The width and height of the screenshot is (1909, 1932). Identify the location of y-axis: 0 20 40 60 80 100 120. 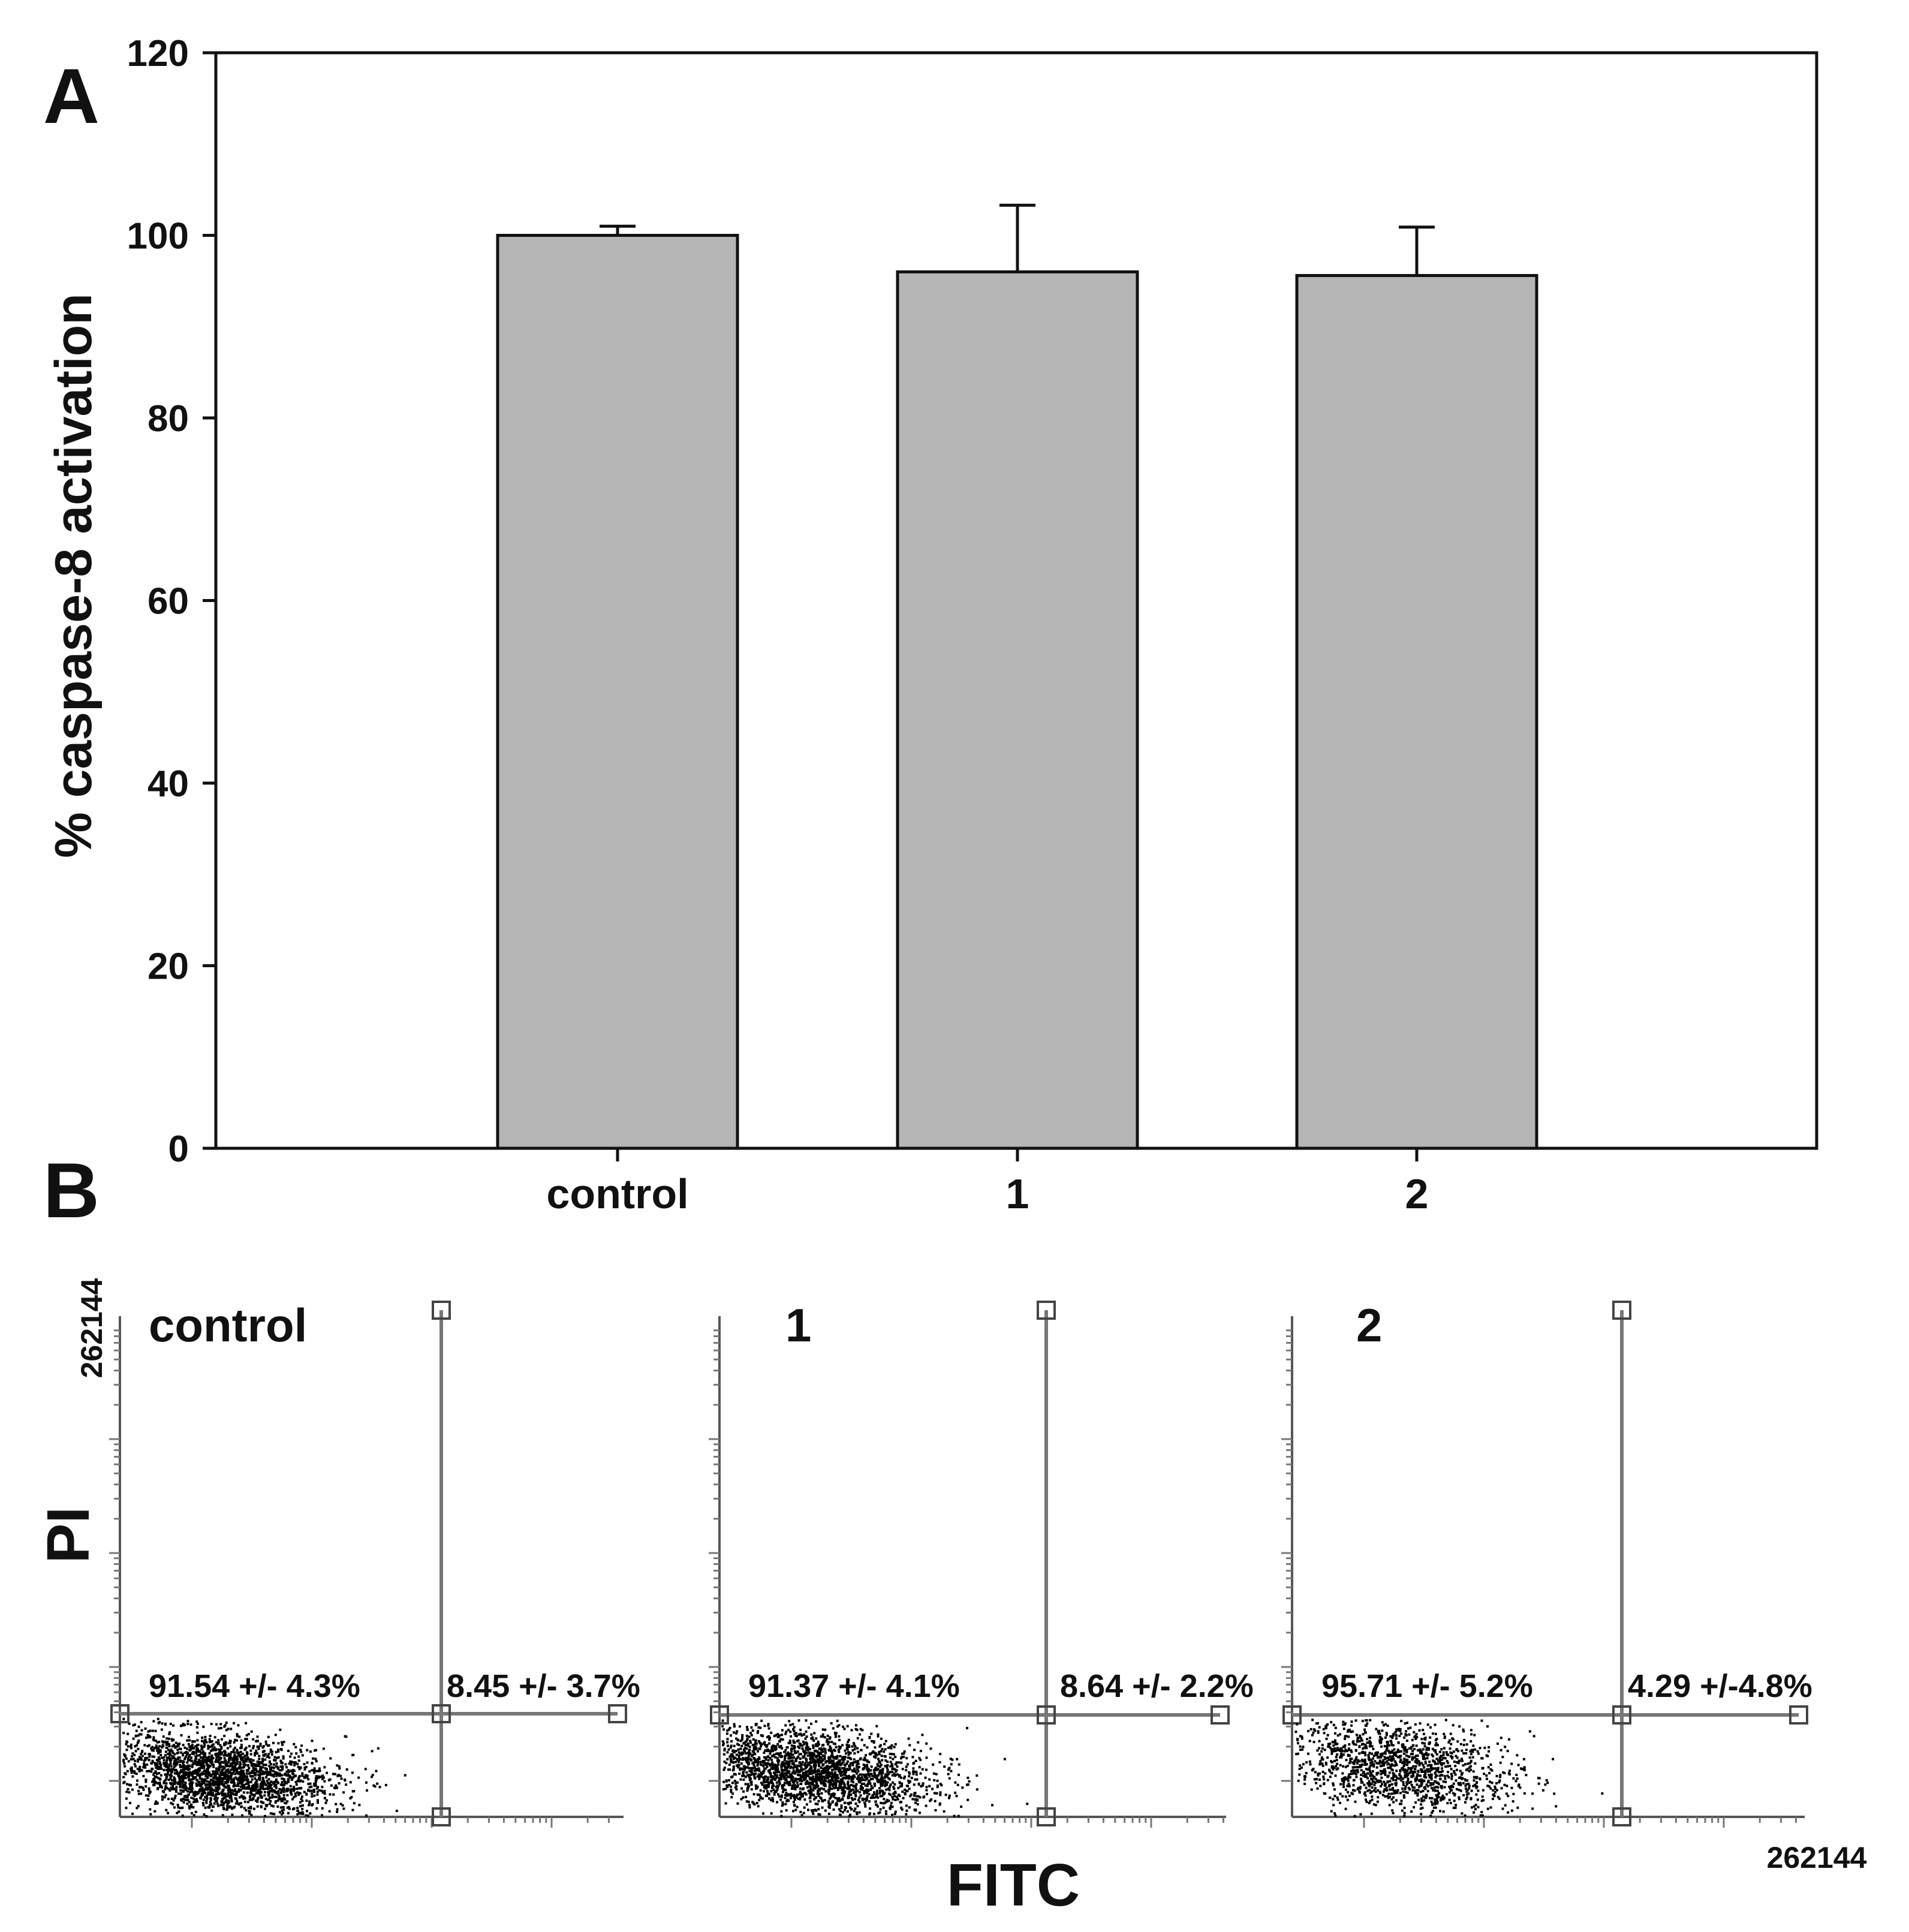
(171, 602).